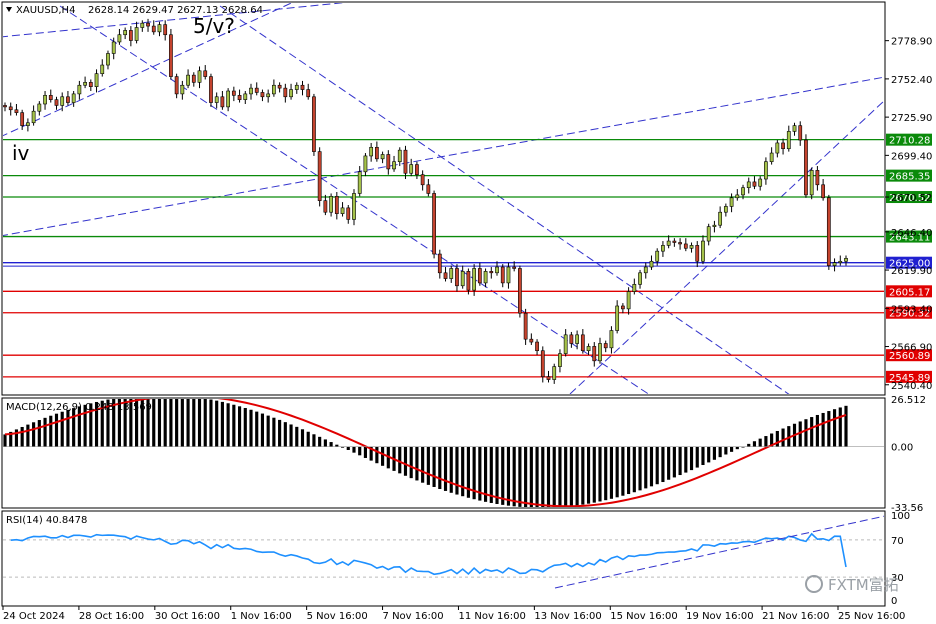  What do you see at coordinates (911, 348) in the screenshot?
I see `price-tick-label: 2566.90` at bounding box center [911, 348].